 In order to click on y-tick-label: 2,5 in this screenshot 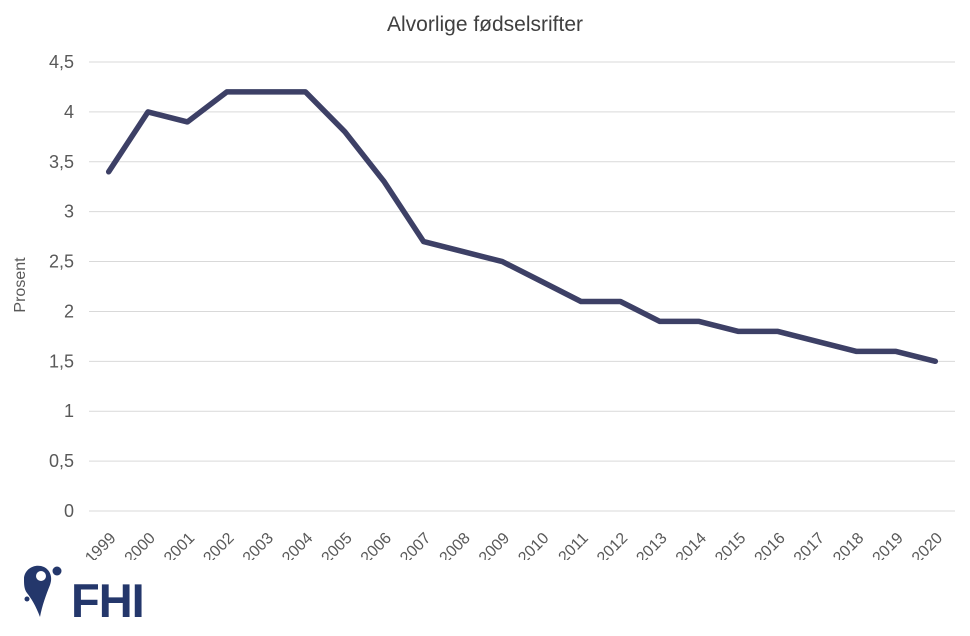, I will do `click(61, 262)`.